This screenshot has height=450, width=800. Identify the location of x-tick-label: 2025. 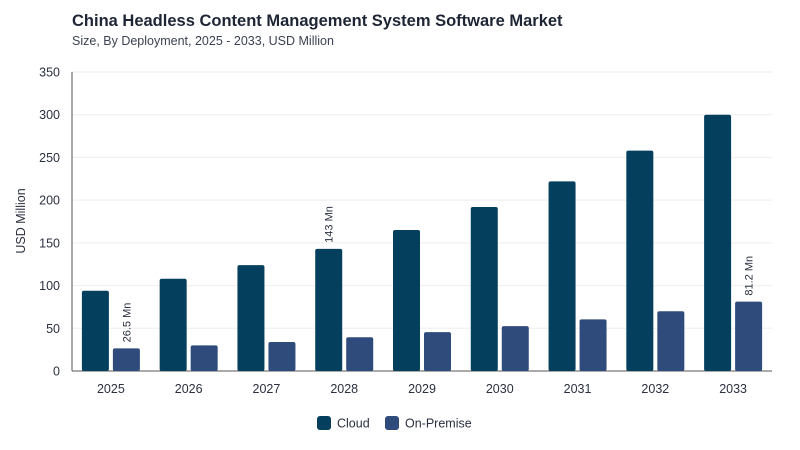
(111, 389).